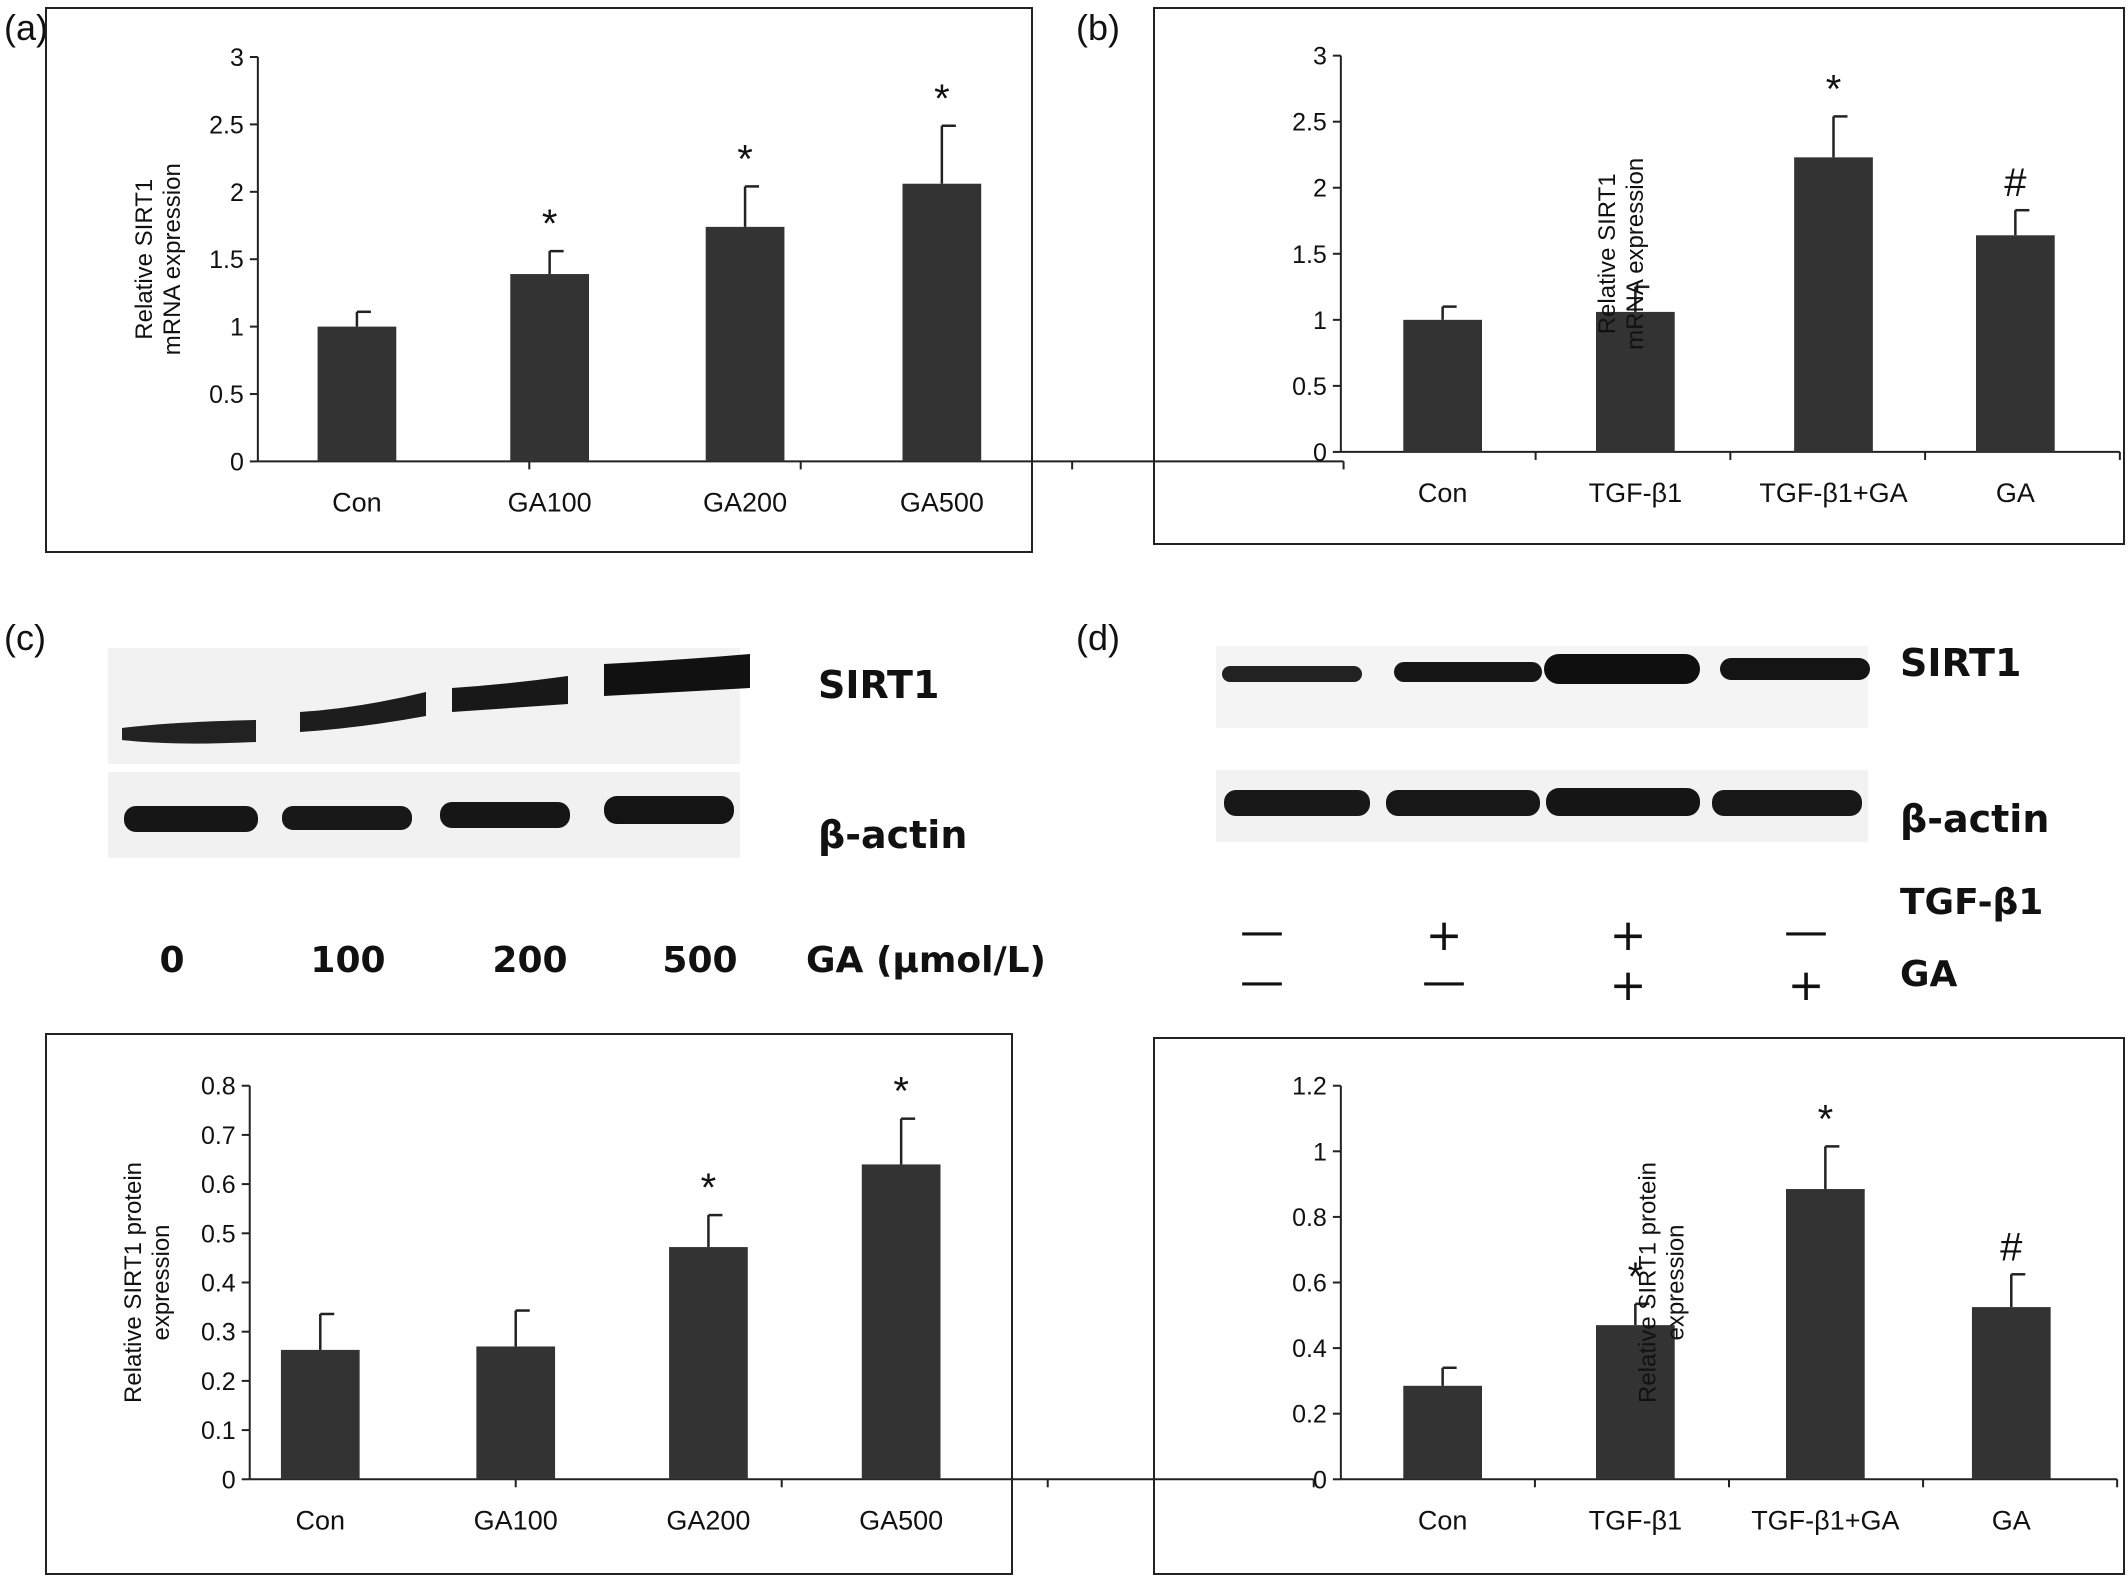  What do you see at coordinates (1098, 637) in the screenshot?
I see `panel-label-d: (d)` at bounding box center [1098, 637].